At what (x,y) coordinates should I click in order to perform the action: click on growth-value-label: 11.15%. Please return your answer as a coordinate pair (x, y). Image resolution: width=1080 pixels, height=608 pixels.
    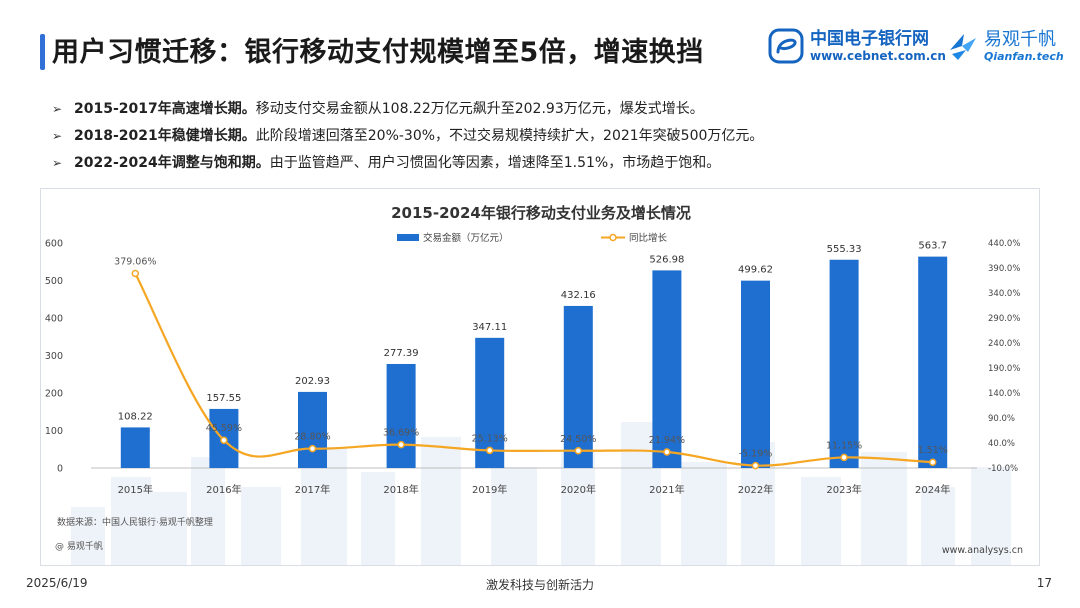
    Looking at the image, I should click on (844, 445).